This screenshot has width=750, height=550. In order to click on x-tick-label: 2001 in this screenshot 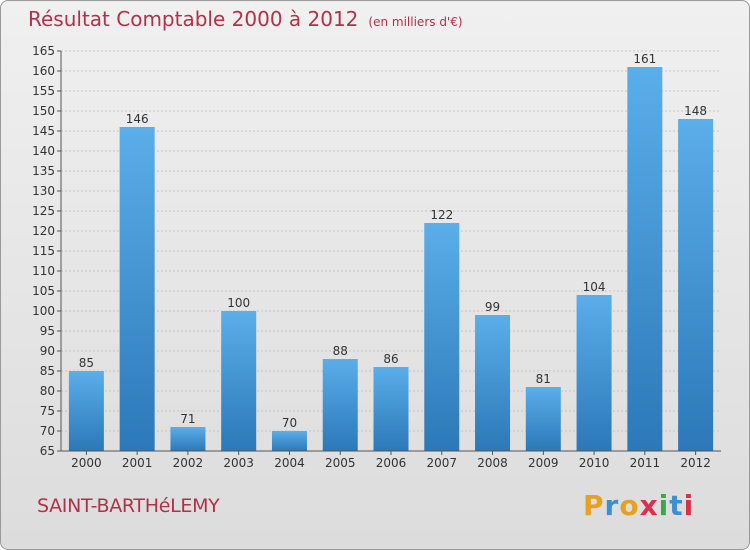, I will do `click(137, 463)`.